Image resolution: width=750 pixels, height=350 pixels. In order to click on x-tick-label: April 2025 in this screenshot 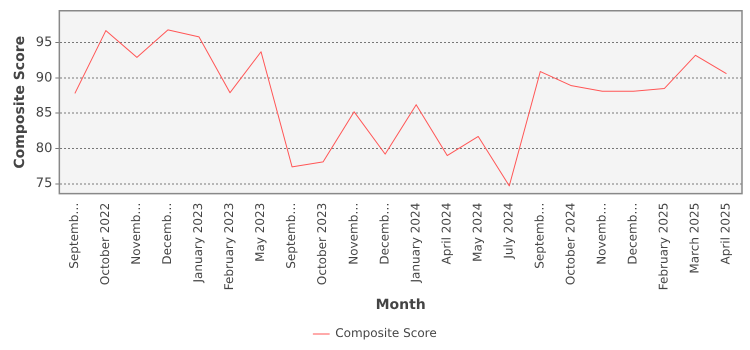, I will do `click(725, 233)`.